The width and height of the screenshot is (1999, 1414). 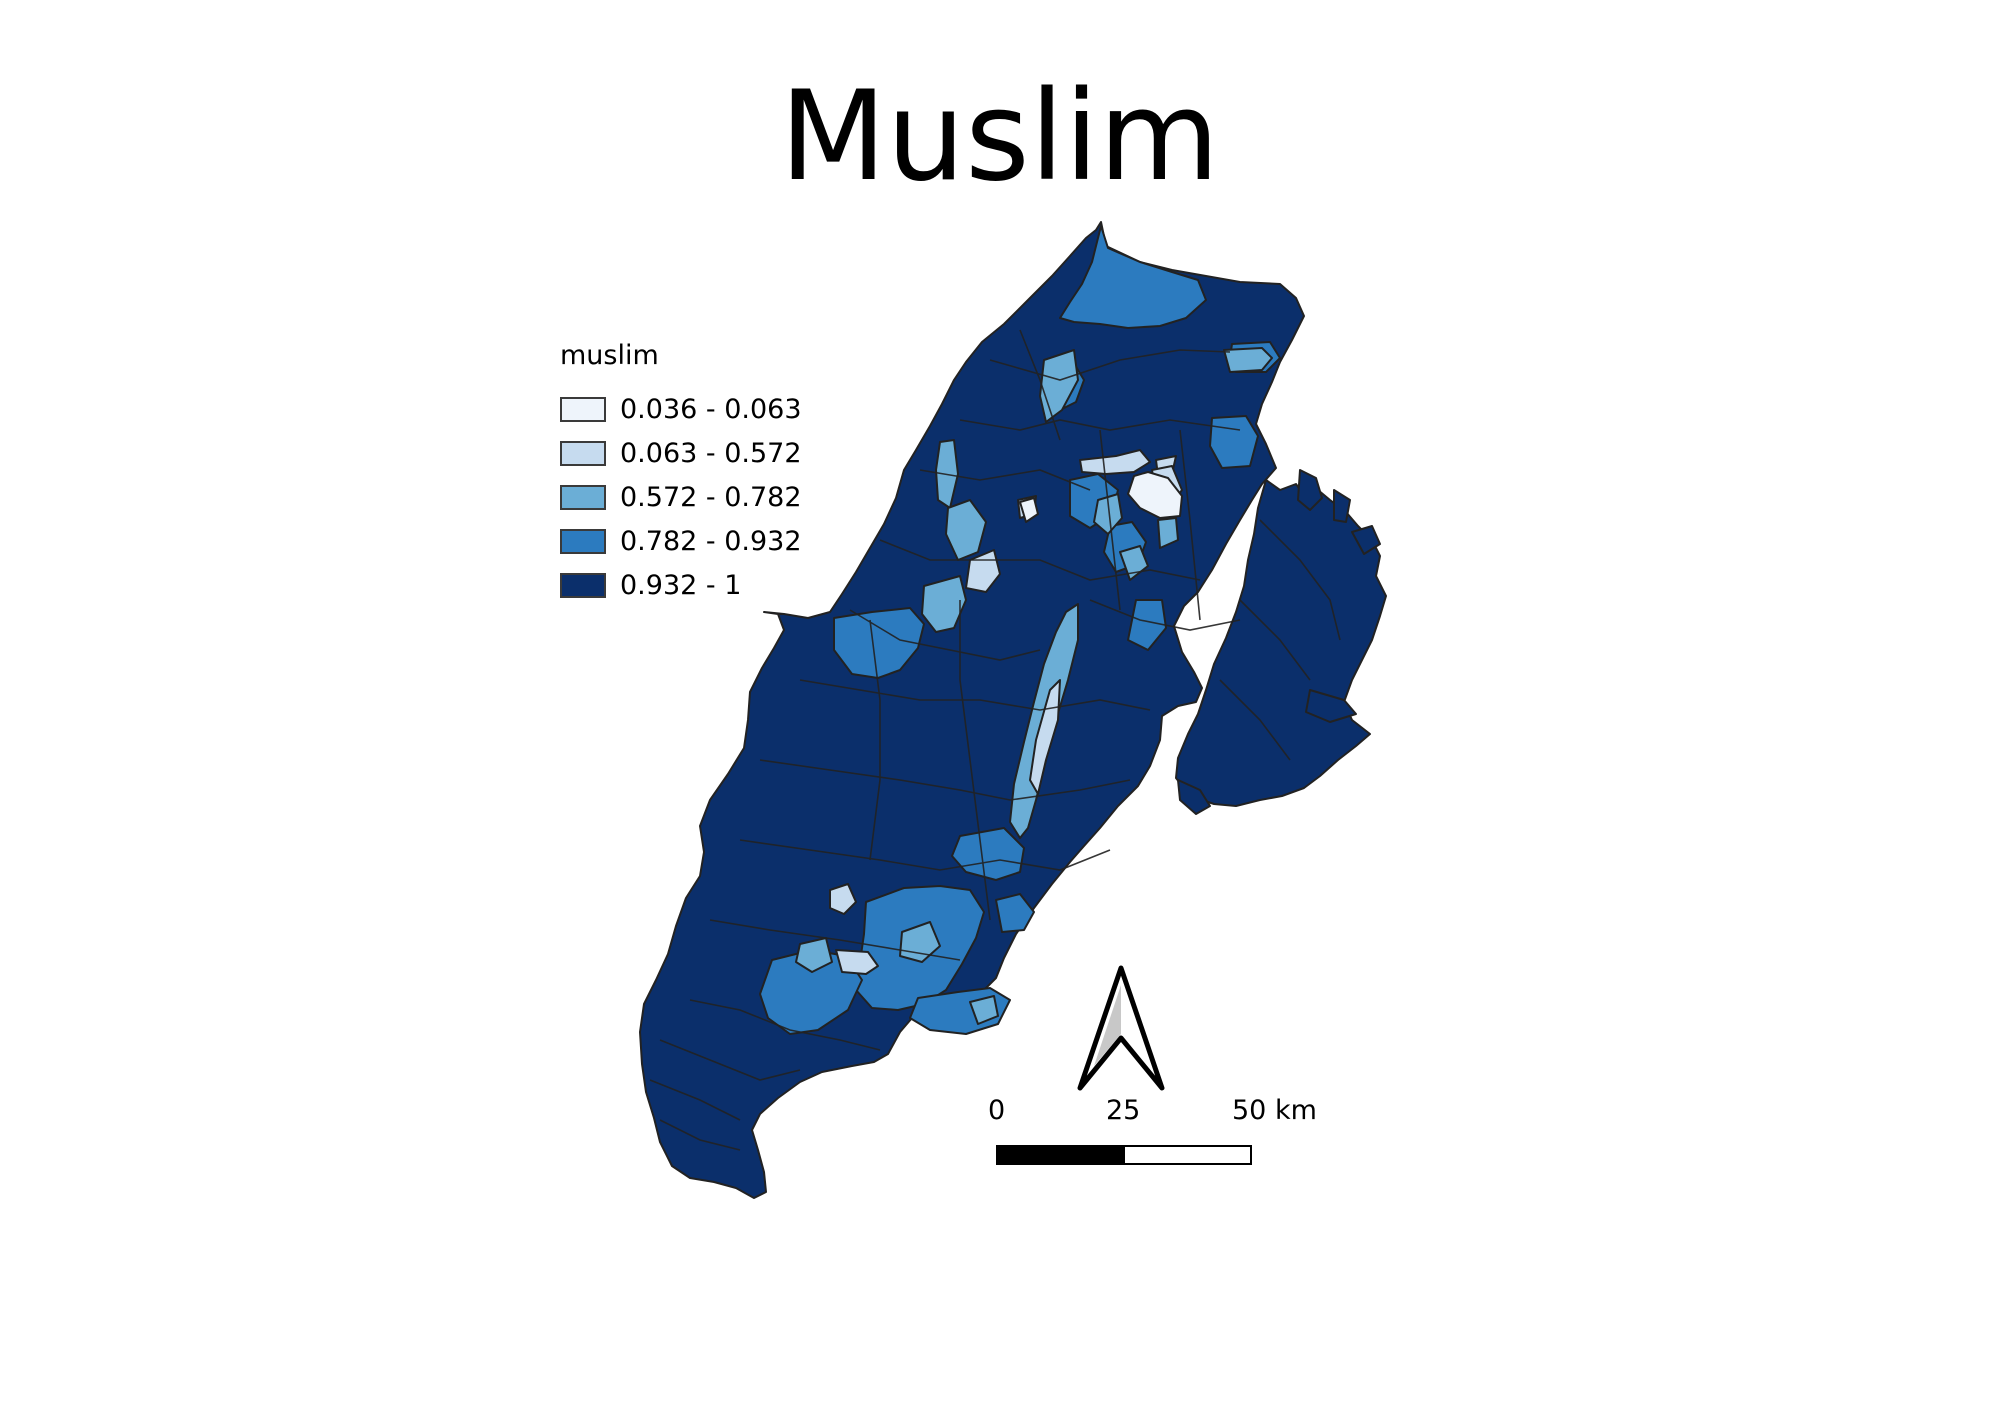 I want to click on legend-label: 0.782 - 0.932, so click(x=711, y=541).